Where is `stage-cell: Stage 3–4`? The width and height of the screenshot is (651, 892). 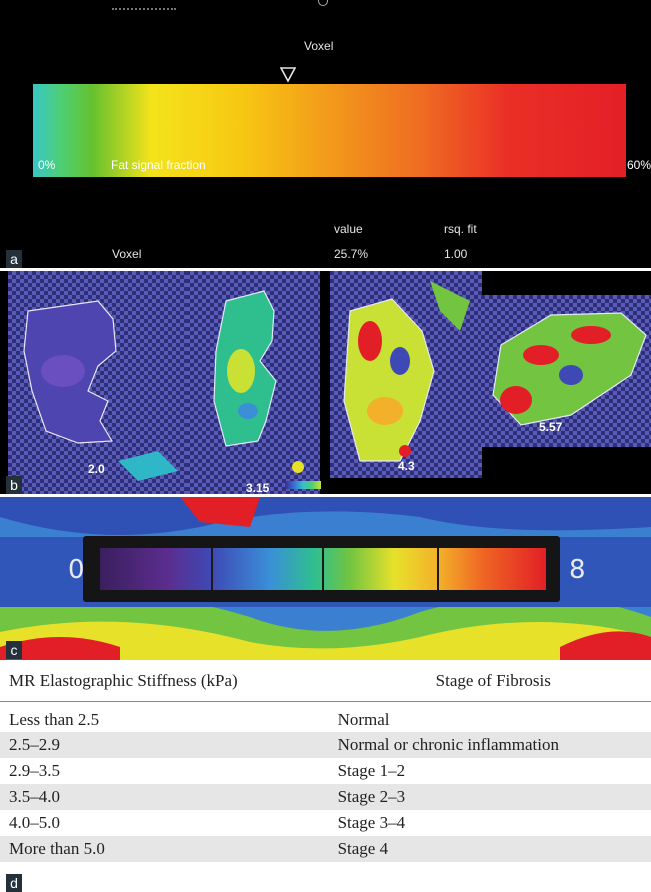
stage-cell: Stage 3–4 is located at coordinates (371, 822).